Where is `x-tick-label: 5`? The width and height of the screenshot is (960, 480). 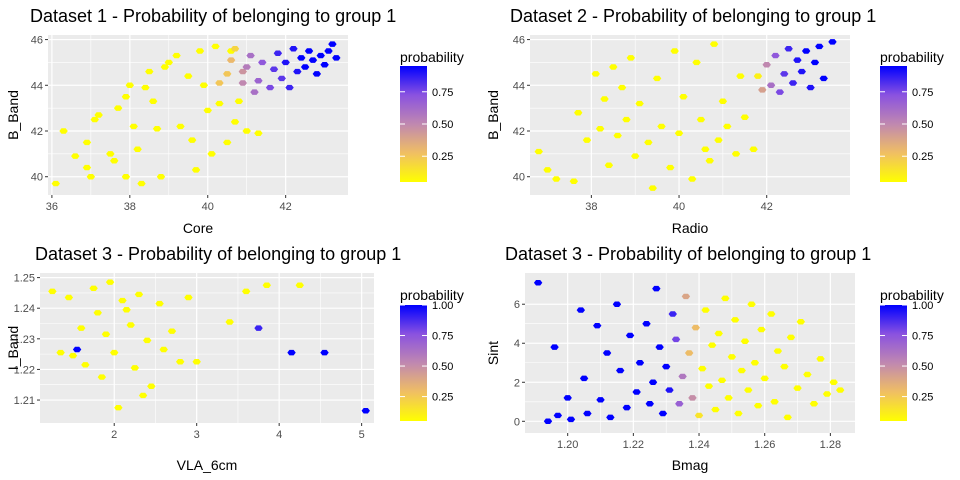 x-tick-label: 5 is located at coordinates (362, 435).